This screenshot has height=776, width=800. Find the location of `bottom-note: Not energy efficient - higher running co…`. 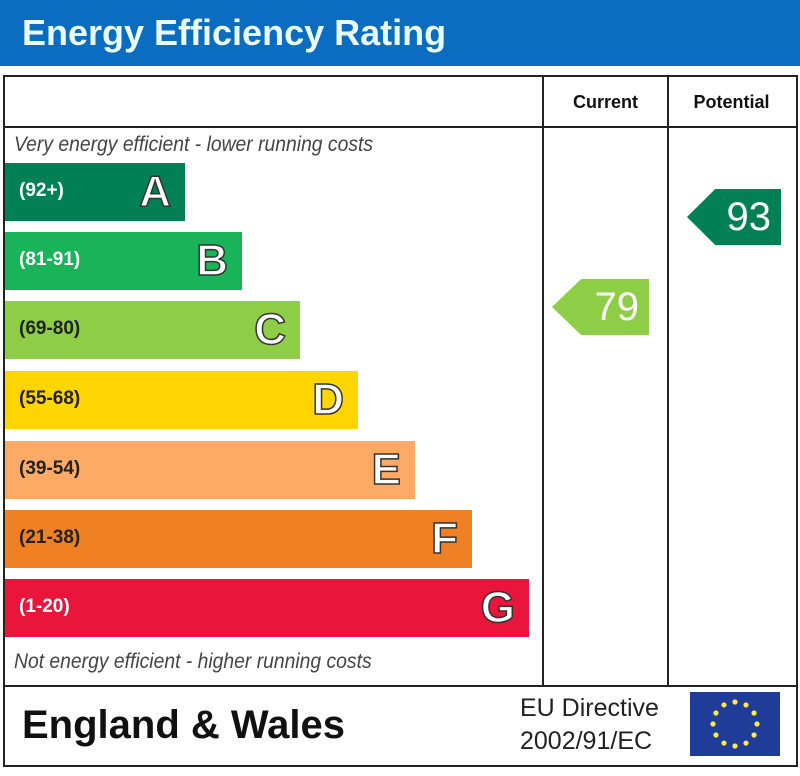

bottom-note: Not energy efficient - higher running co… is located at coordinates (193, 661).